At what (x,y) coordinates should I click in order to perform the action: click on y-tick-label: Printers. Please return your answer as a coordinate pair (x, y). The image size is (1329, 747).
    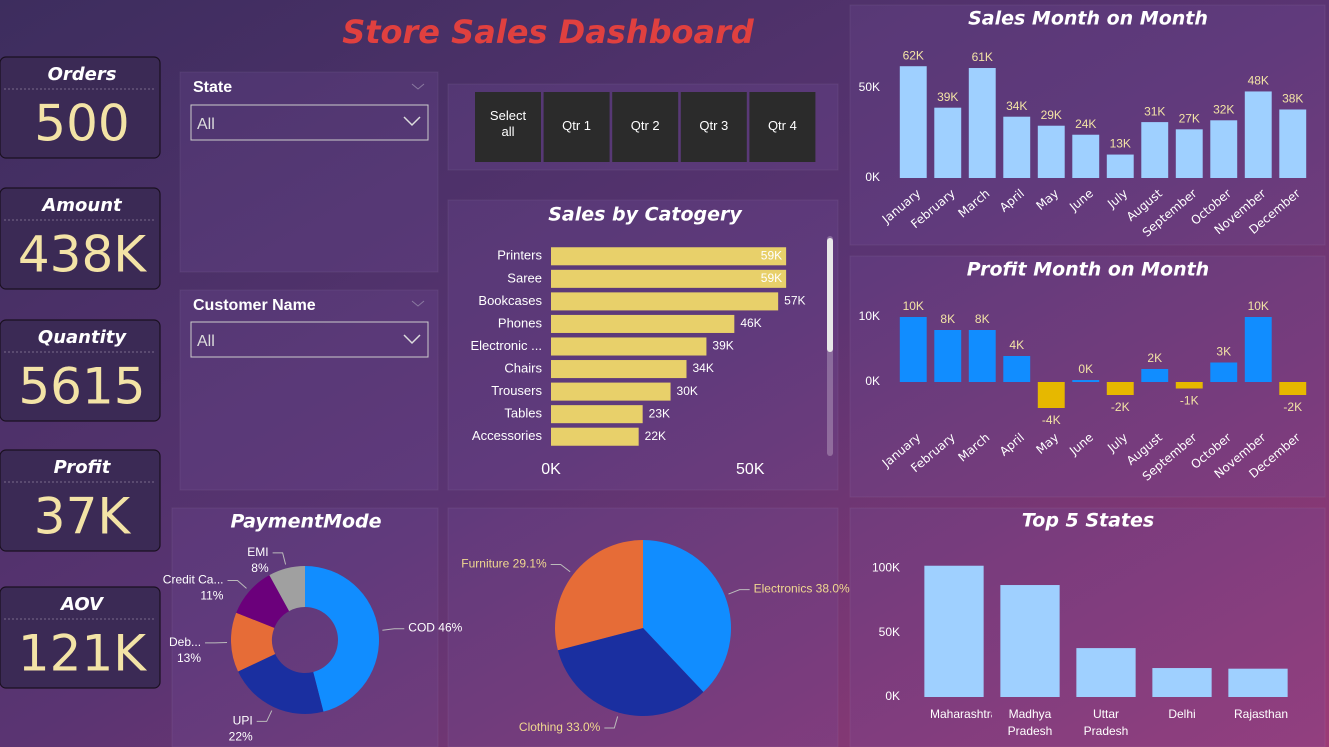
    Looking at the image, I should click on (519, 255).